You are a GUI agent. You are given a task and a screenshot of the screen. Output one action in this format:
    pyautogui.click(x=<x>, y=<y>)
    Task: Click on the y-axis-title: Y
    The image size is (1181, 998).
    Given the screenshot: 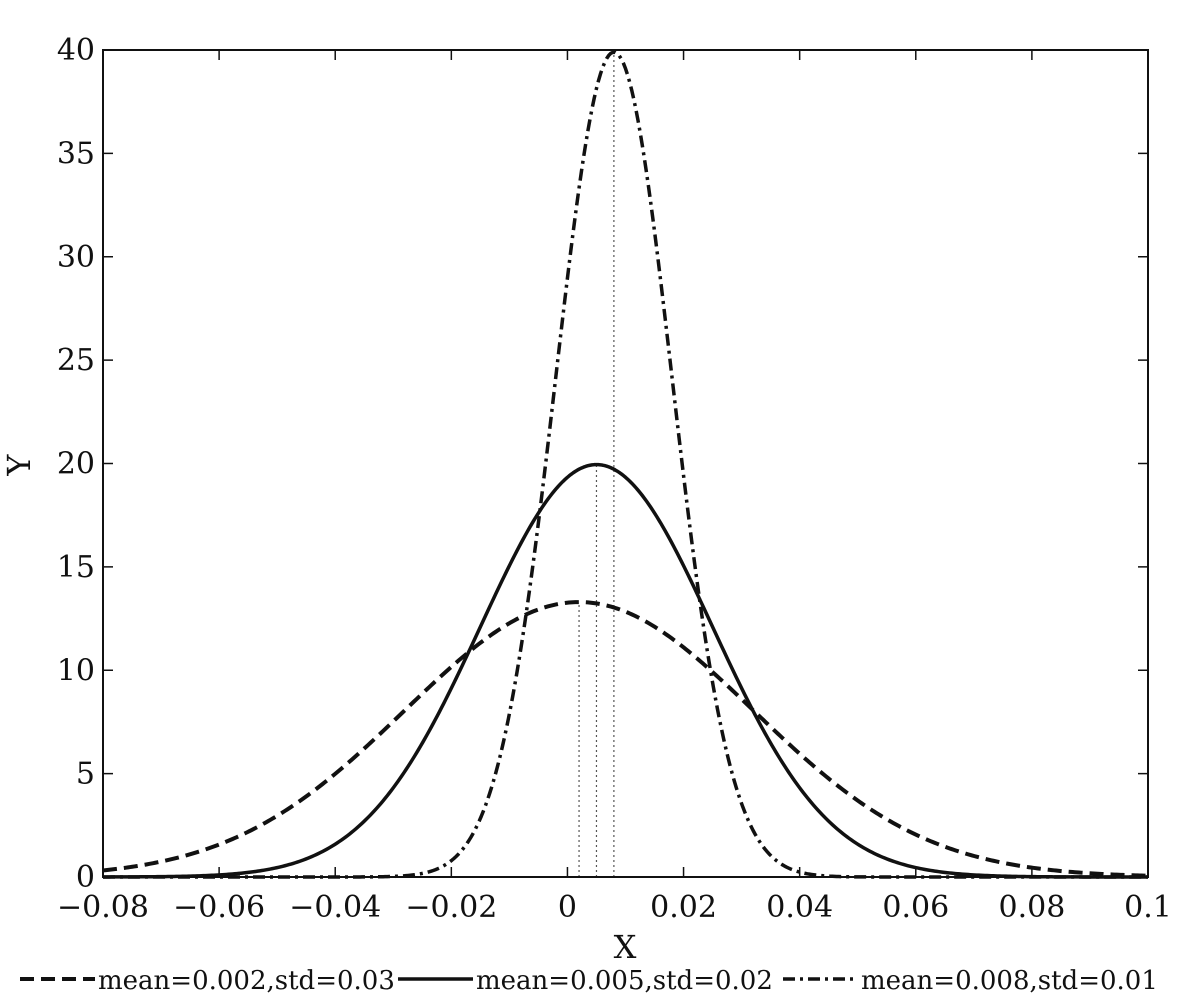 What is the action you would take?
    pyautogui.click(x=19, y=465)
    